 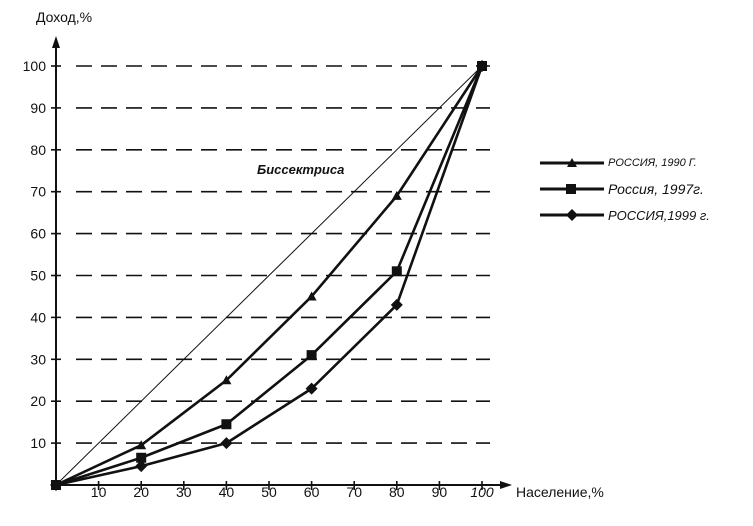 What do you see at coordinates (300, 169) in the screenshot?
I see `bisector-annotation: Биссектриса` at bounding box center [300, 169].